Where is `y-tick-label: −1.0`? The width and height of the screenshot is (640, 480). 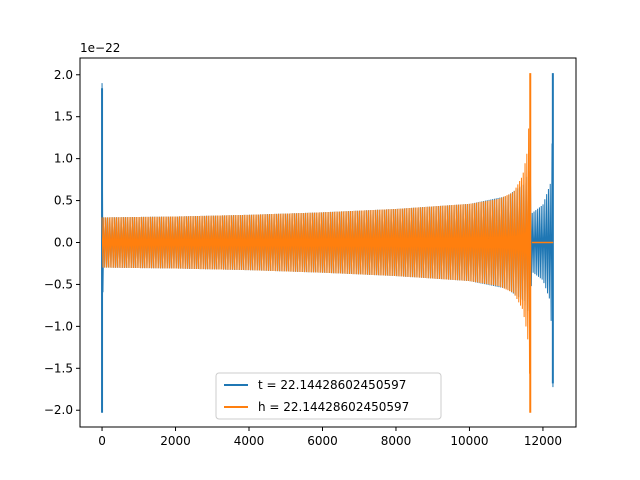
y-tick-label: −1.0 is located at coordinates (58, 326).